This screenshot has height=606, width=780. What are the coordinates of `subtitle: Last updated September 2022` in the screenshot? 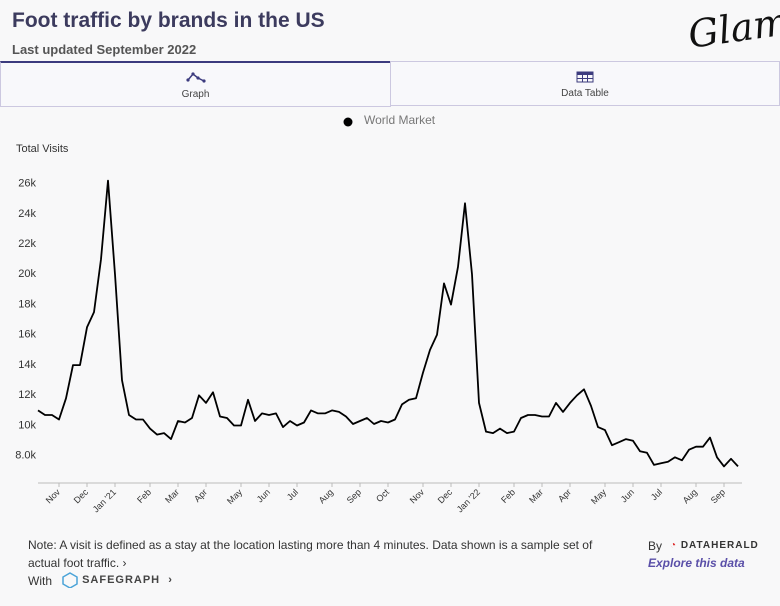 It's located at (104, 49).